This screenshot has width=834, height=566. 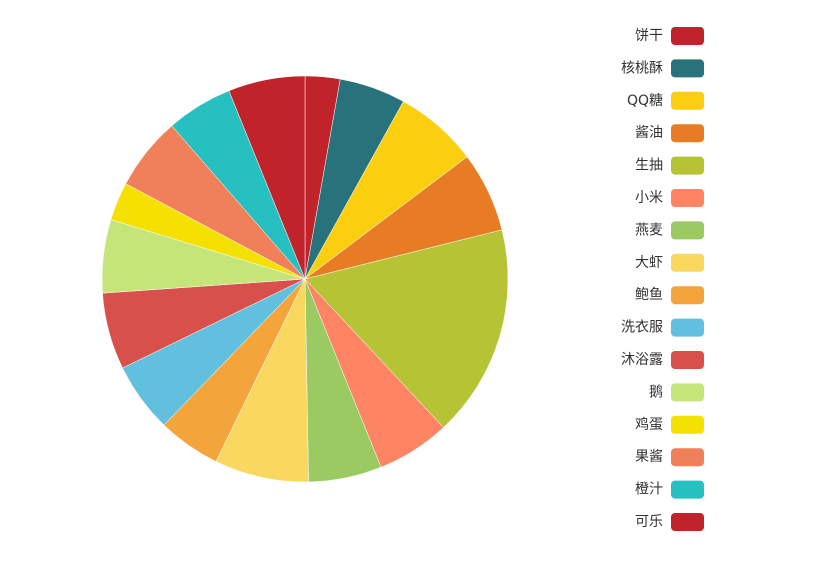 I want to click on legend-label: 果酱, so click(x=649, y=457).